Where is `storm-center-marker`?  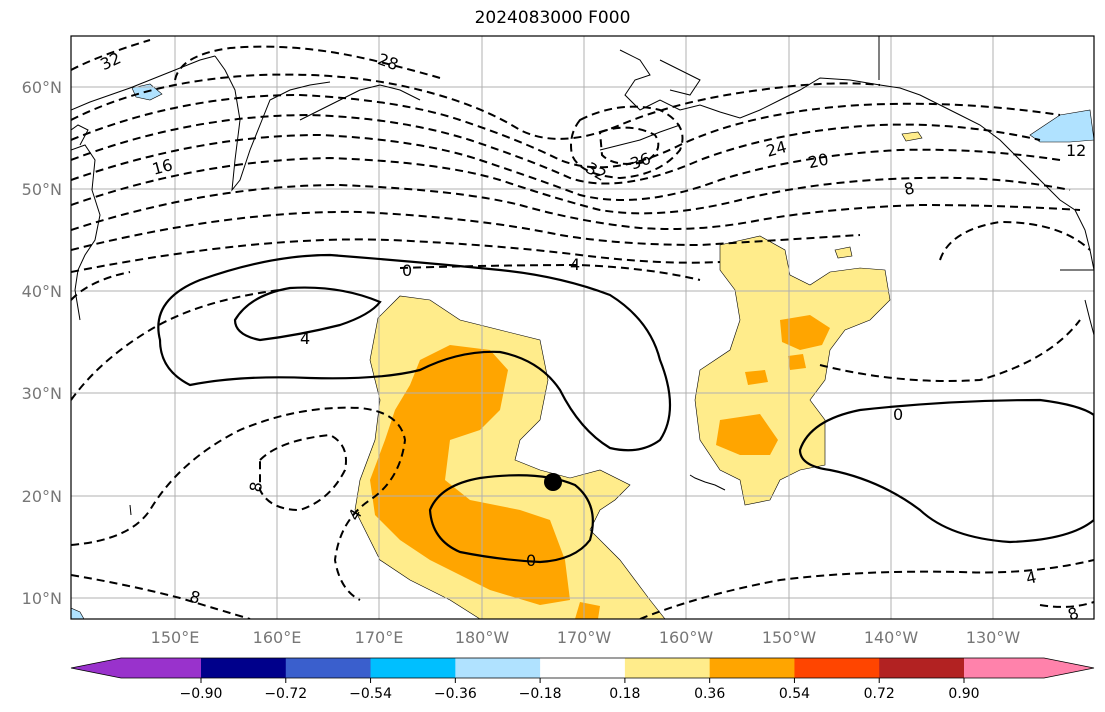 storm-center-marker is located at coordinates (553, 482).